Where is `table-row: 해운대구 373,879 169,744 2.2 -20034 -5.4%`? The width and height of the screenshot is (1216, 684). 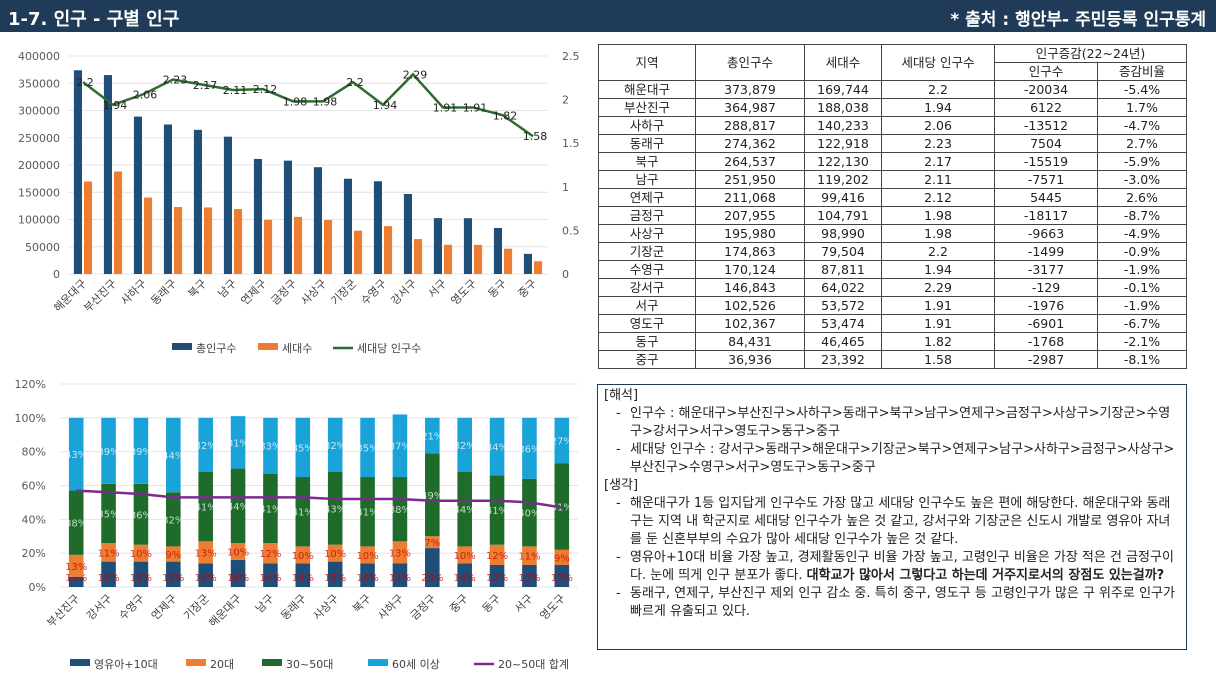
table-row: 해운대구 373,879 169,744 2.2 -20034 -5.4% is located at coordinates (892, 89).